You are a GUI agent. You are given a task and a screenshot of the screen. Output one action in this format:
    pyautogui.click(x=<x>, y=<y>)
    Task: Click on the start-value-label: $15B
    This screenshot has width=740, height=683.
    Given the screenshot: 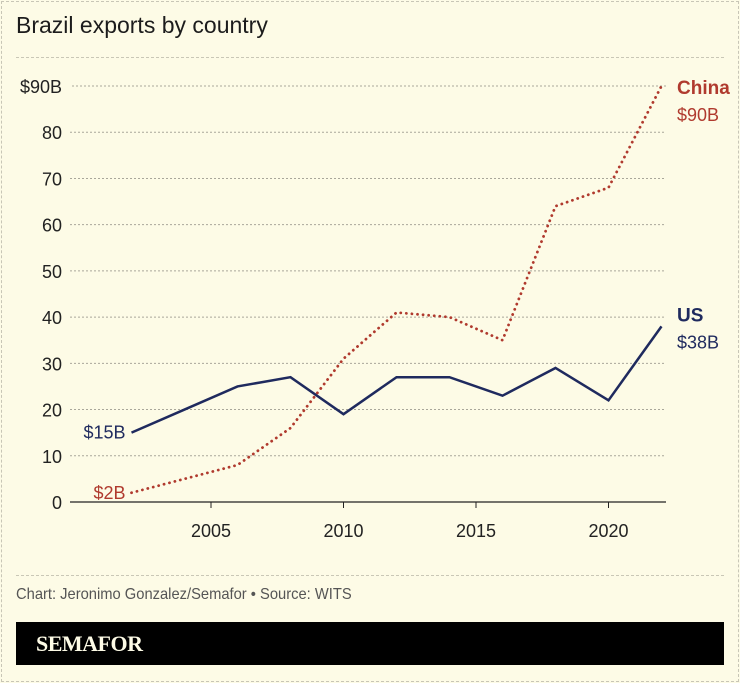 What is the action you would take?
    pyautogui.click(x=104, y=433)
    